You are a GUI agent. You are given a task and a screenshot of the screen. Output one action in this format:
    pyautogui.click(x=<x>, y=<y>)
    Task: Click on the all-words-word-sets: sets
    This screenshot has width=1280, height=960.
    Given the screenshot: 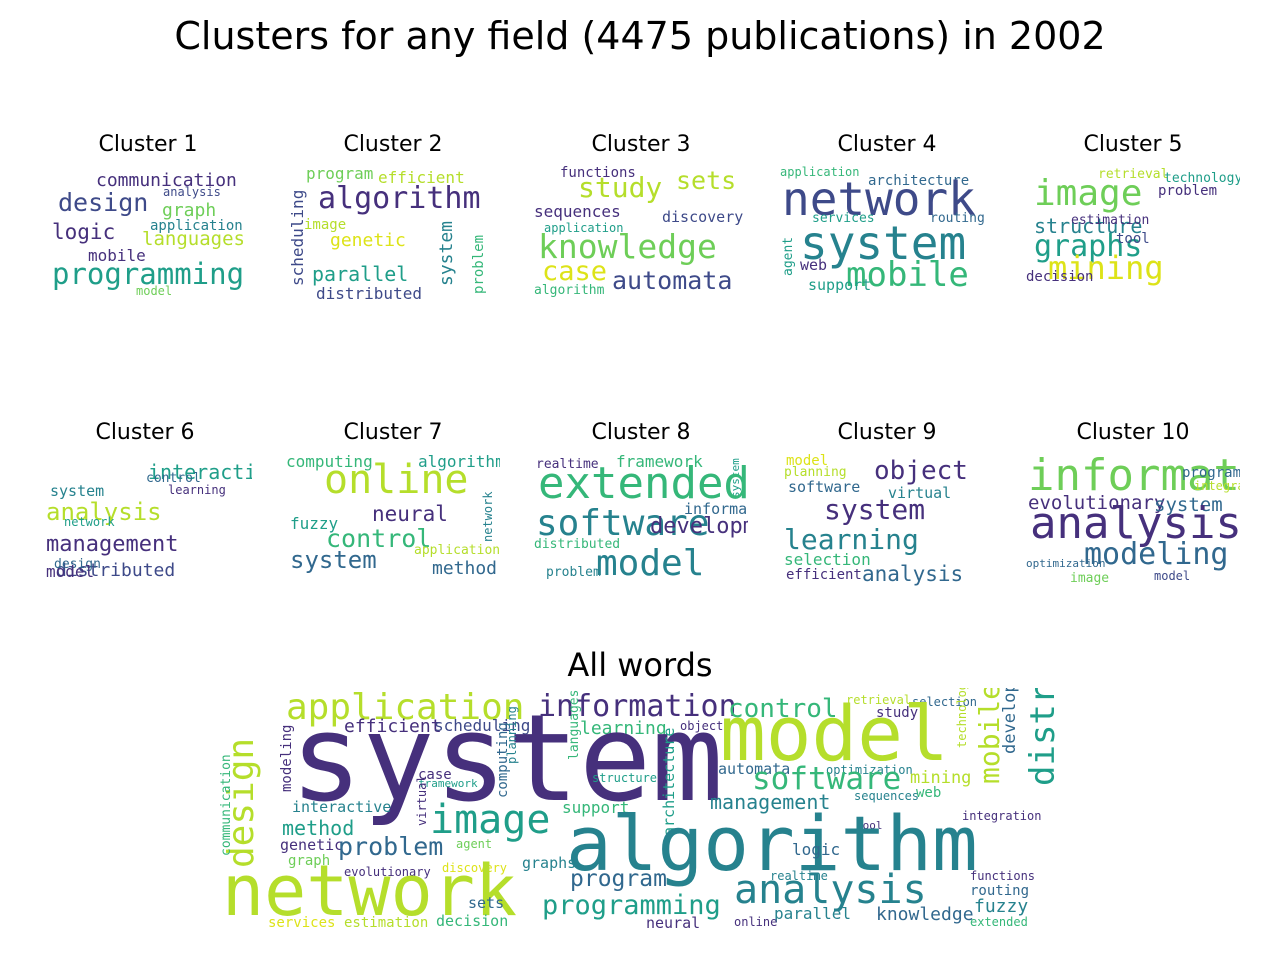 What is the action you would take?
    pyautogui.click(x=486, y=903)
    